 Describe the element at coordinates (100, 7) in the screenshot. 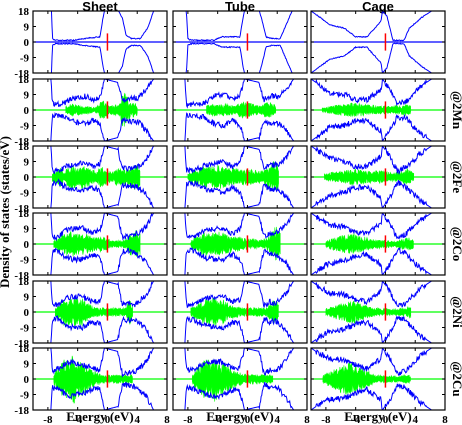

I see `column-title-sheet: Sheet` at that location.